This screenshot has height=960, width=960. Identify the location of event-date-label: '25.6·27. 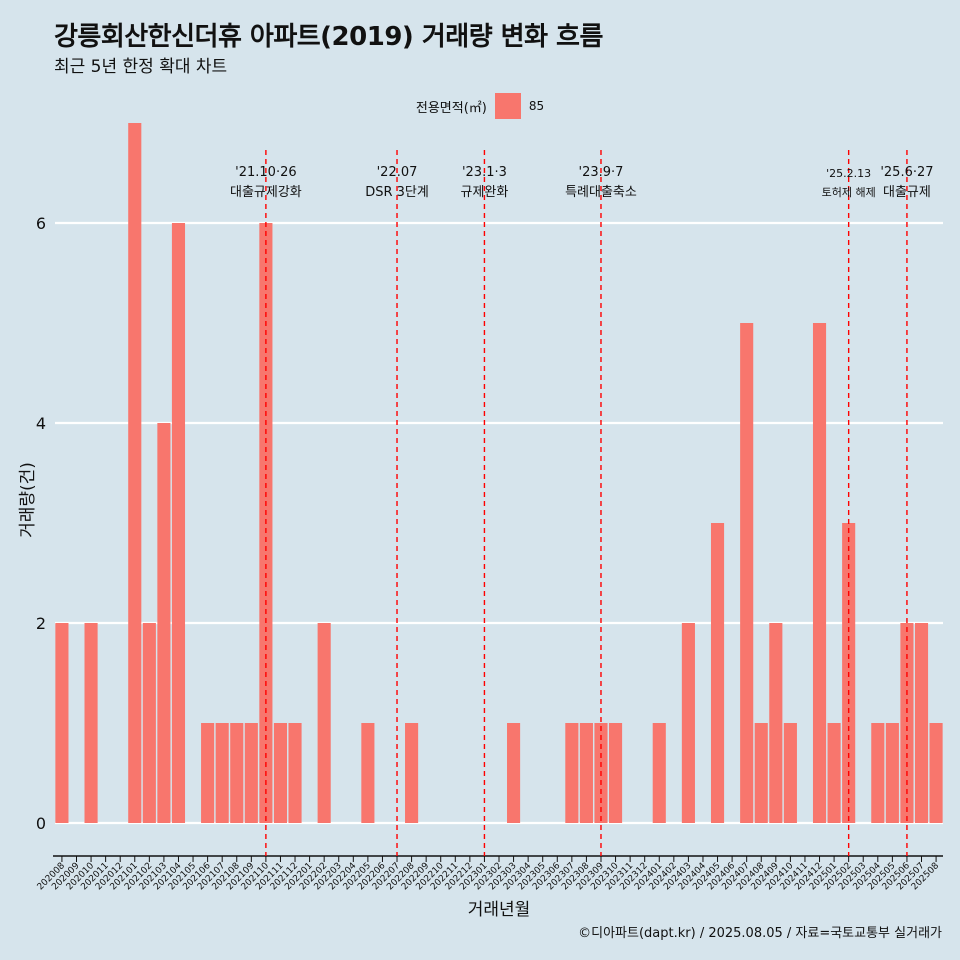
(906, 172).